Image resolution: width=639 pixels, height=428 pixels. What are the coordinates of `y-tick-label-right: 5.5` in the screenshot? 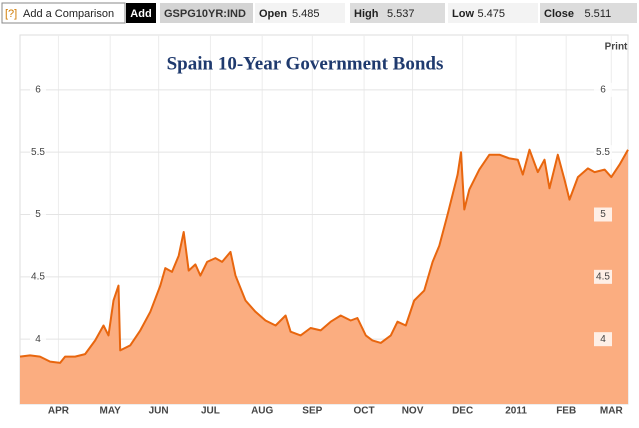 It's located at (603, 152).